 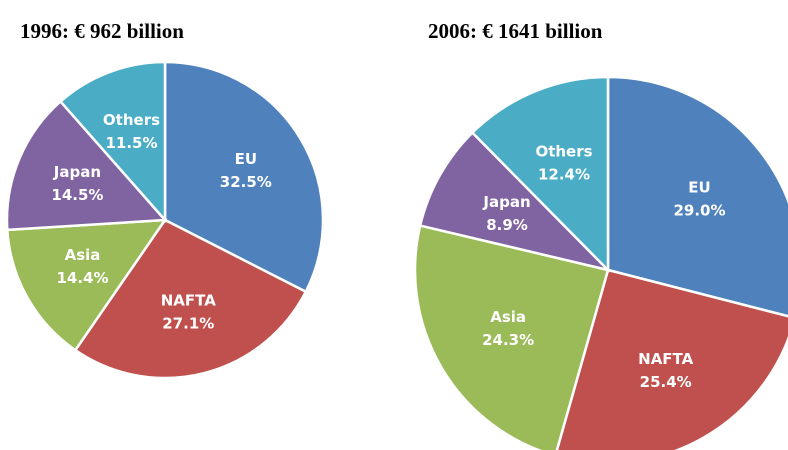 I want to click on value-label: 11.5%, so click(x=131, y=143).